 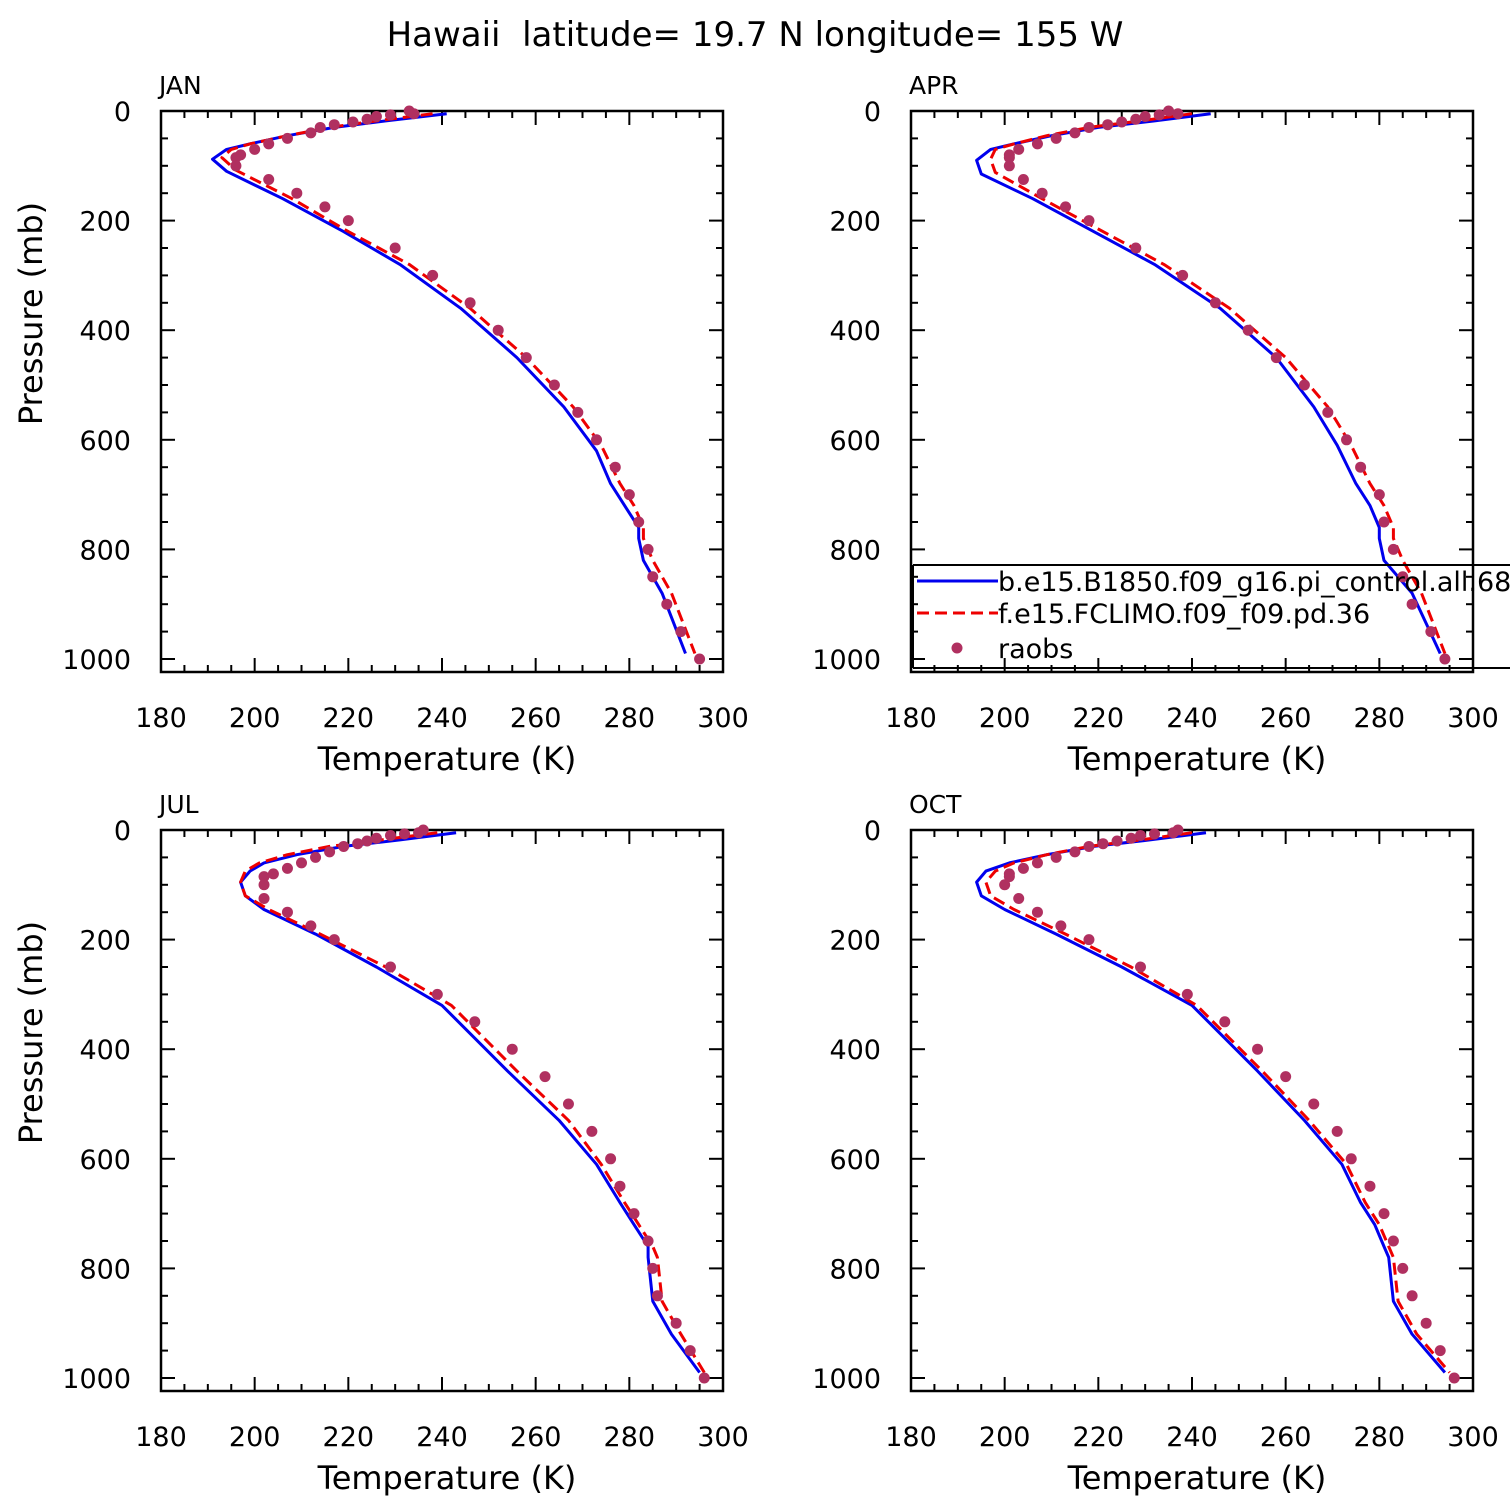 What do you see at coordinates (447, 1478) in the screenshot?
I see `x-axis-label: Temperature (K)` at bounding box center [447, 1478].